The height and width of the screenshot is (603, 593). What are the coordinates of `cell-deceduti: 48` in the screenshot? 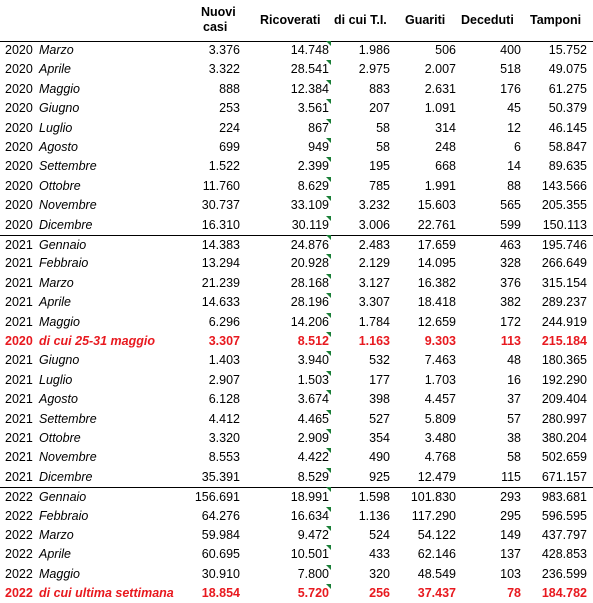 It's located at (514, 360).